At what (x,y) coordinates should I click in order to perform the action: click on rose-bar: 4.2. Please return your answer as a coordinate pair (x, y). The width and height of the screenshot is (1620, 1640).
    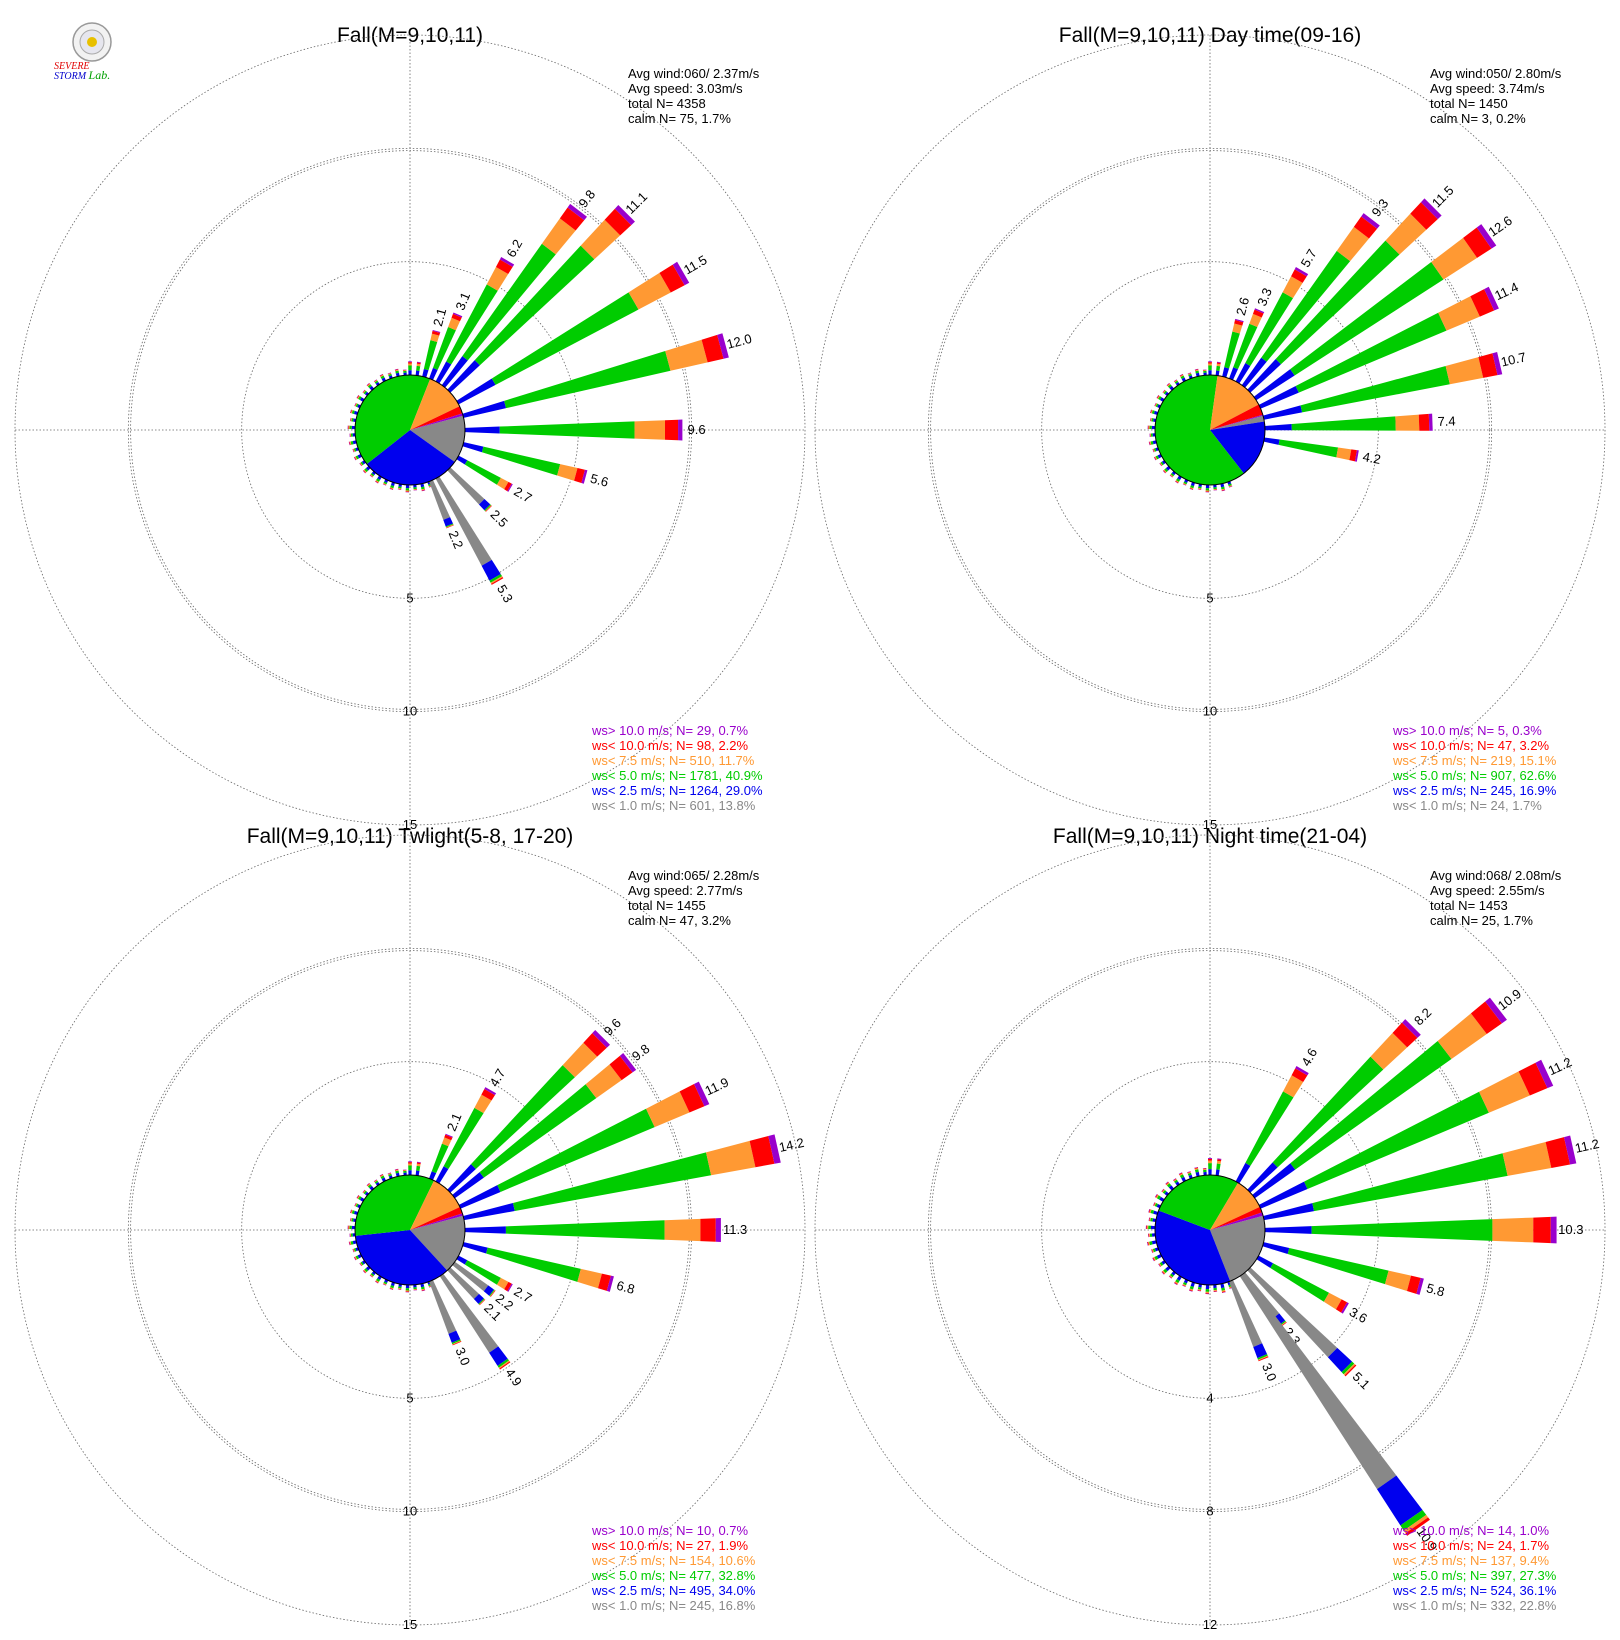
    Looking at the image, I should click on (1322, 452).